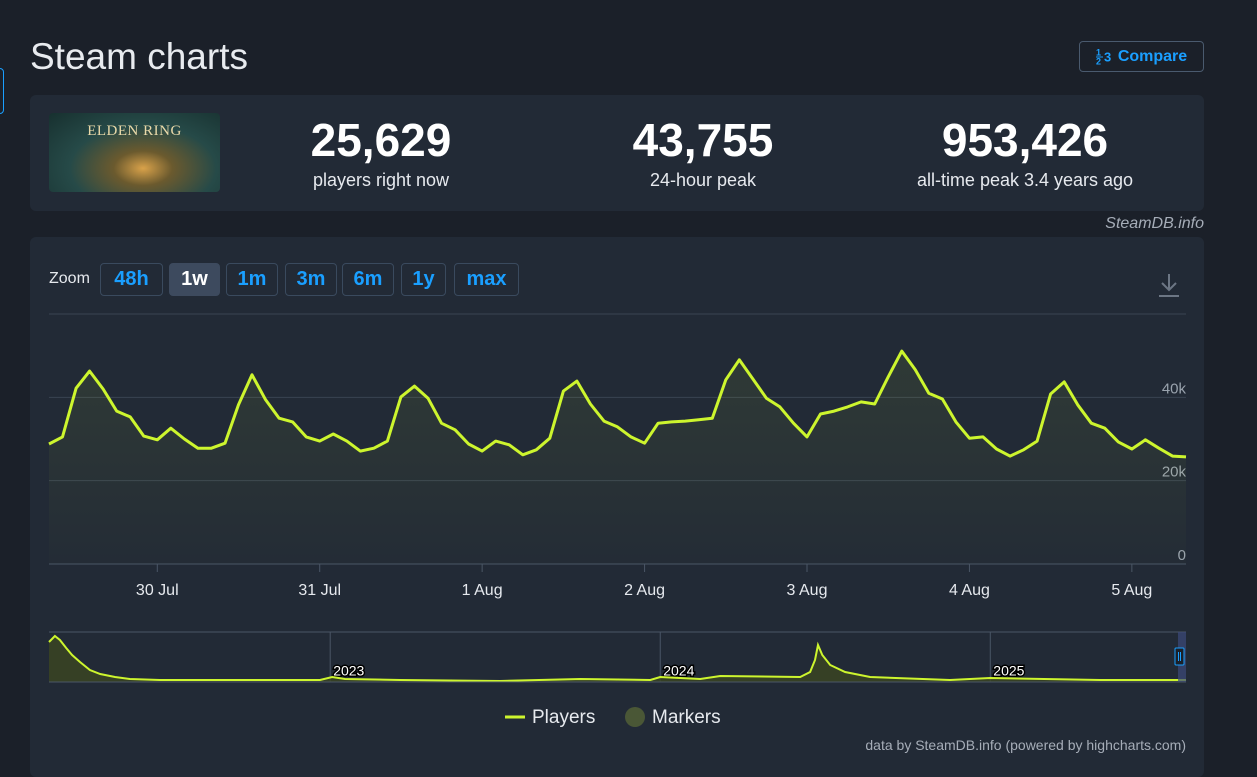 This screenshot has height=777, width=1257. What do you see at coordinates (157, 590) in the screenshot?
I see `x-tick-label: 30 Jul` at bounding box center [157, 590].